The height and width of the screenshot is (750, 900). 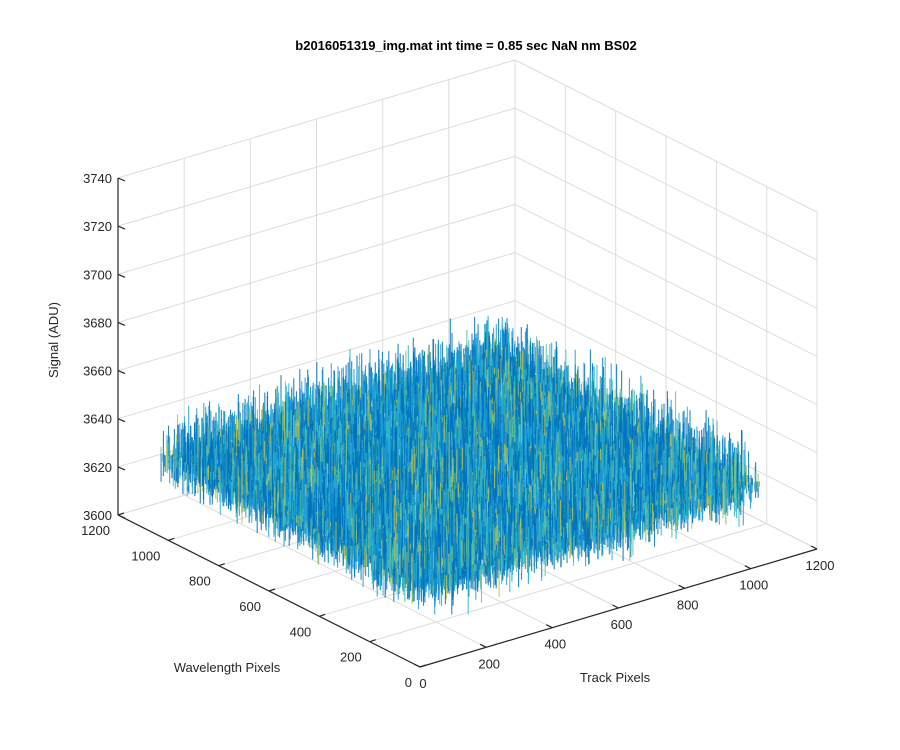 I want to click on z-tick-label: 3680, so click(x=97, y=322).